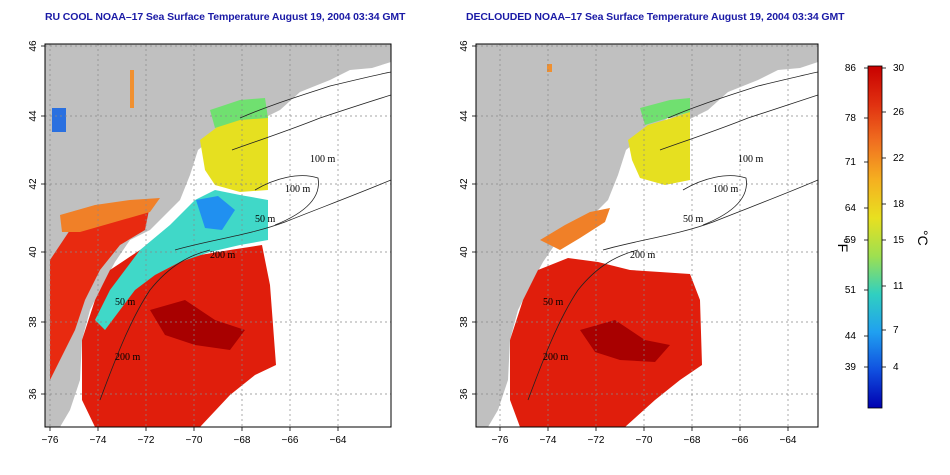  What do you see at coordinates (851, 162) in the screenshot?
I see `colorbar-f-tick: 71` at bounding box center [851, 162].